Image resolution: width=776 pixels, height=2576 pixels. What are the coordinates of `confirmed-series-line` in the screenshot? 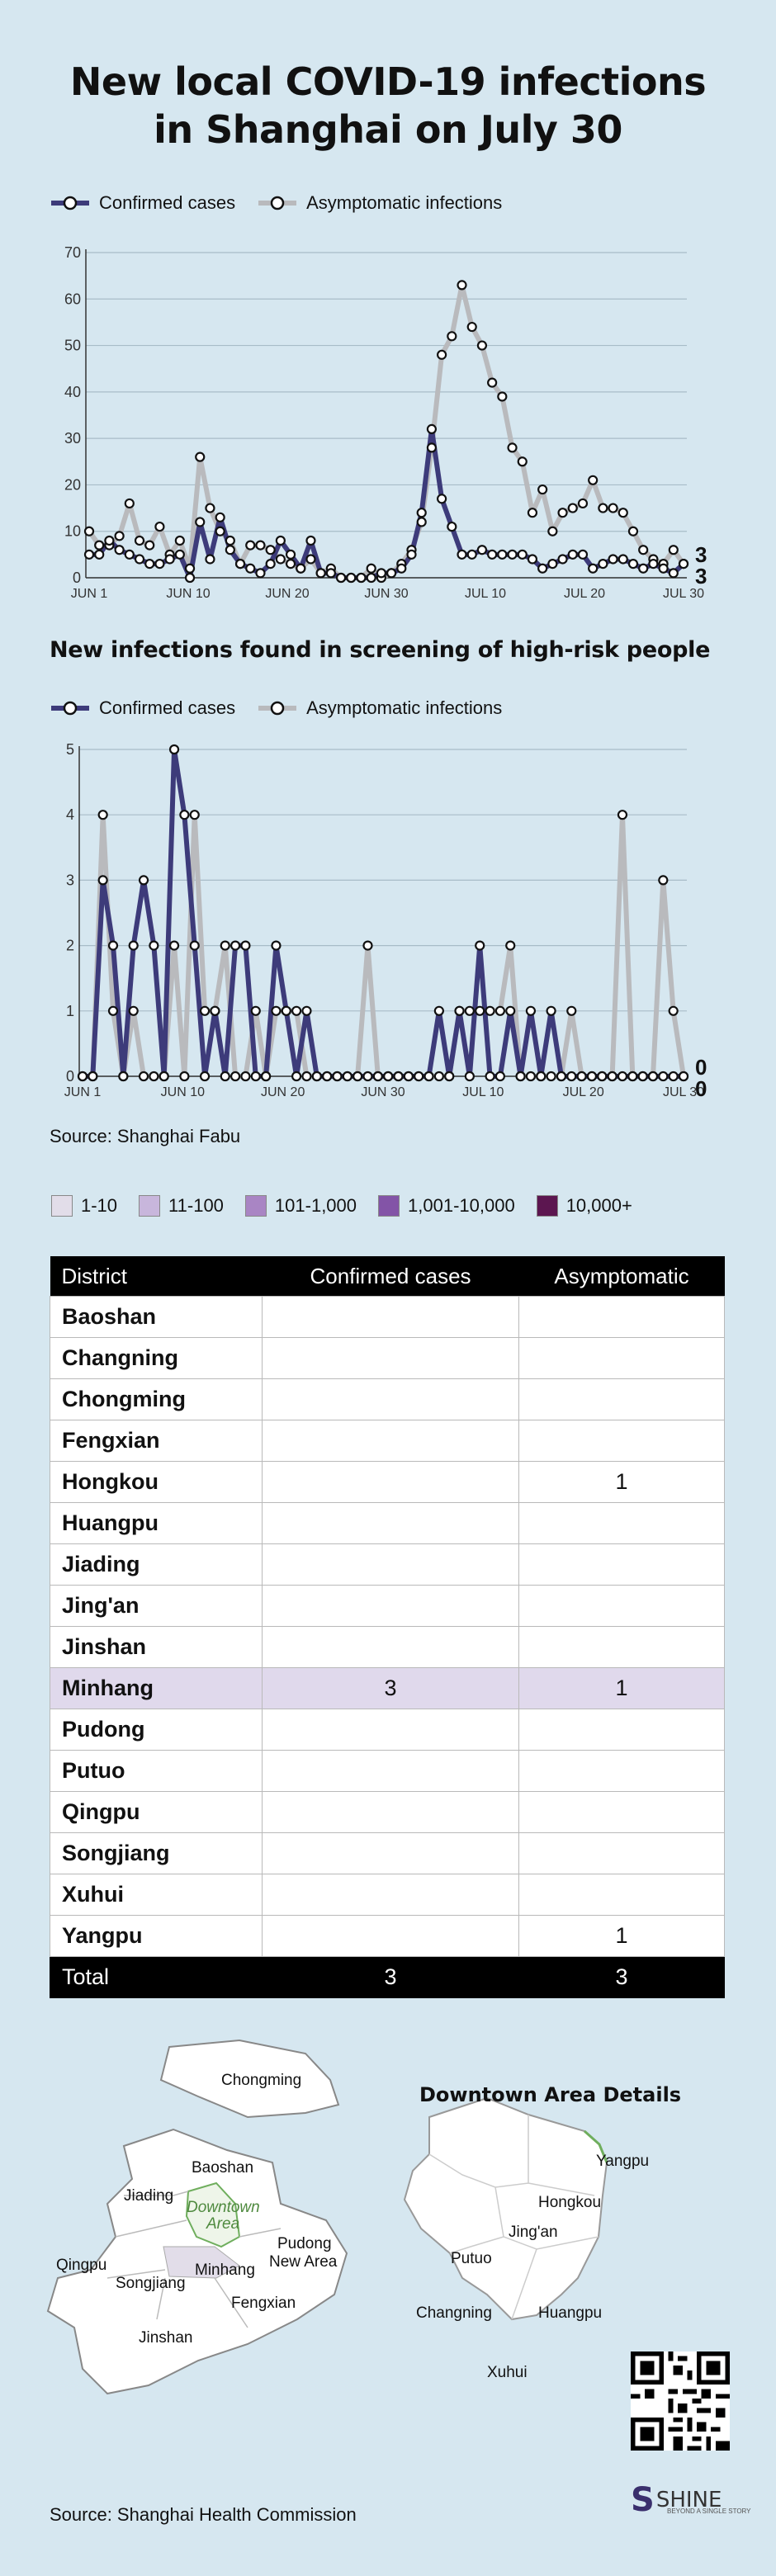 It's located at (383, 913).